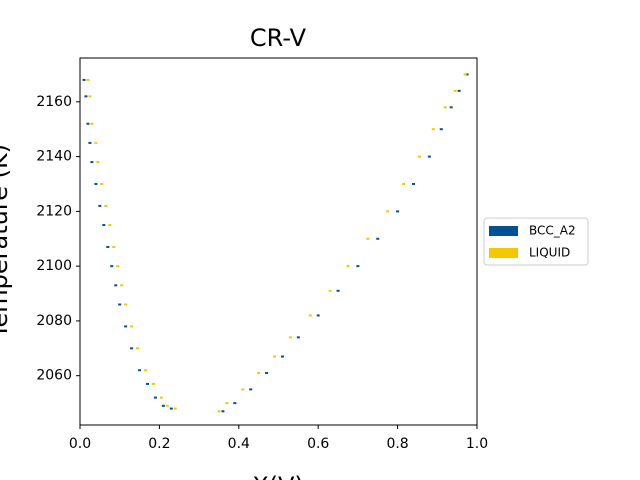 This screenshot has width=640, height=480. I want to click on y-tick-label: 2120, so click(54, 211).